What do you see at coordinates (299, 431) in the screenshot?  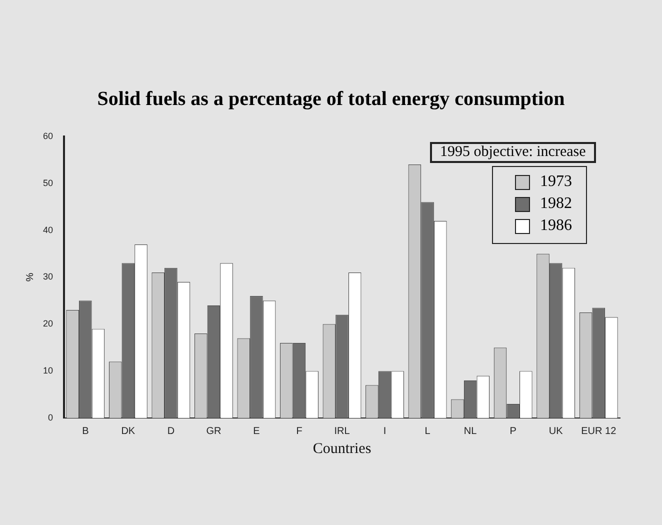 I see `x-tick-label: F` at bounding box center [299, 431].